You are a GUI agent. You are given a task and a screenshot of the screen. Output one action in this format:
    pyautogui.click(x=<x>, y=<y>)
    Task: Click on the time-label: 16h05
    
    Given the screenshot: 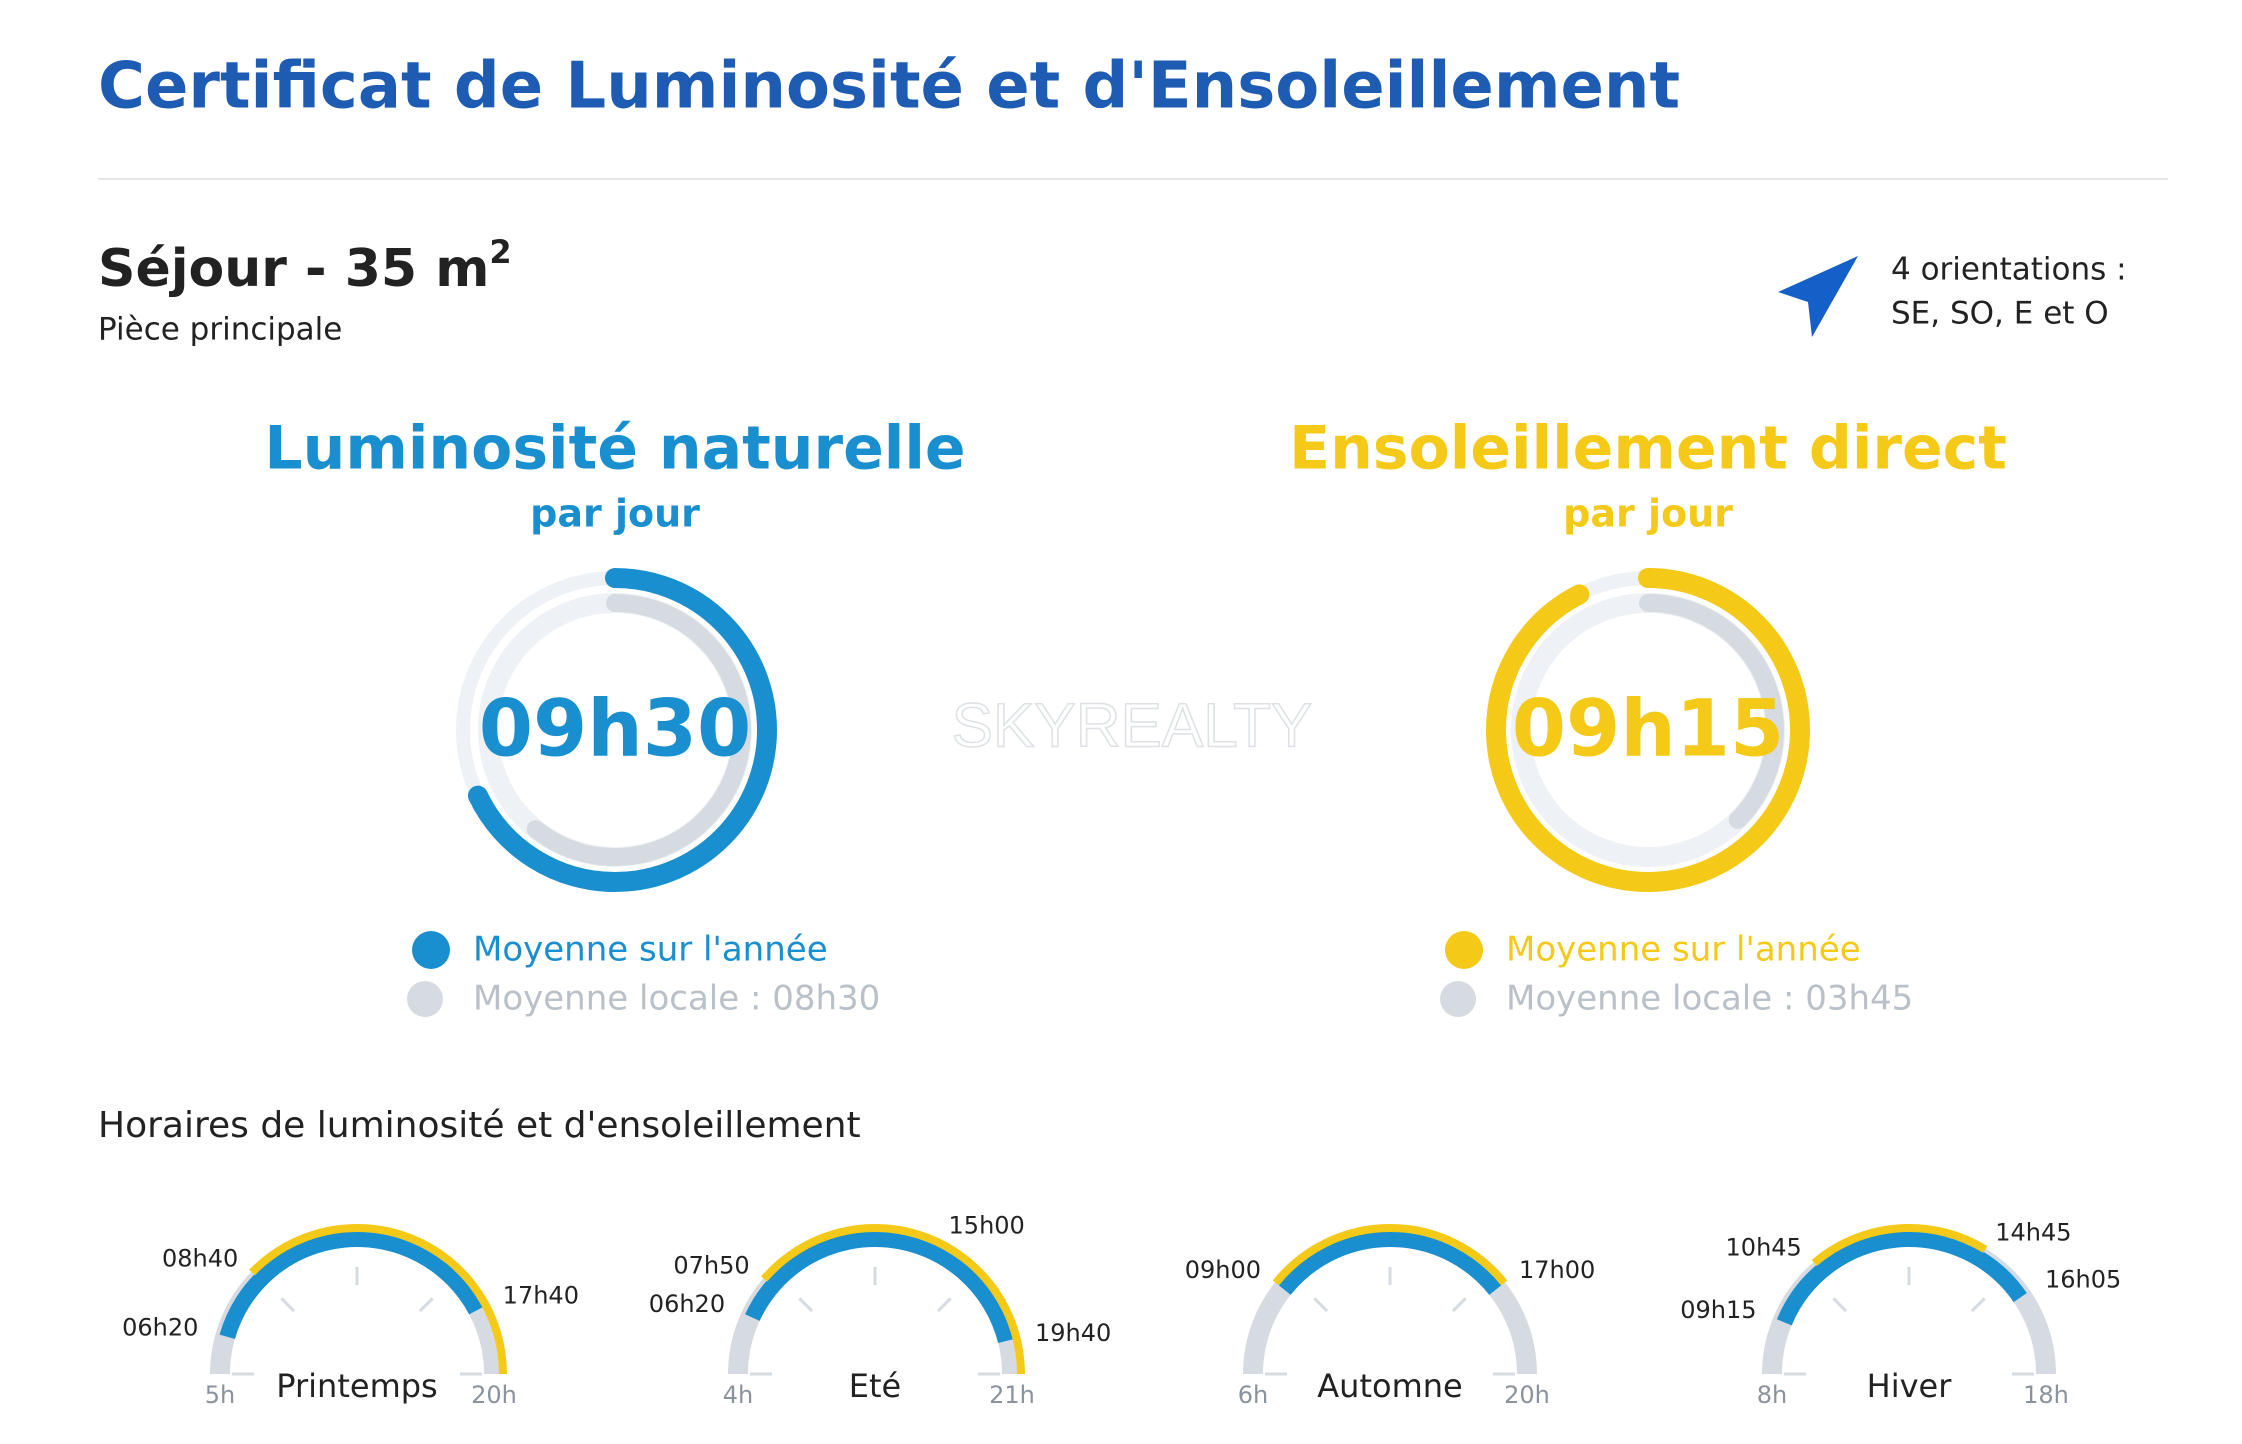 What is the action you would take?
    pyautogui.click(x=2083, y=1280)
    